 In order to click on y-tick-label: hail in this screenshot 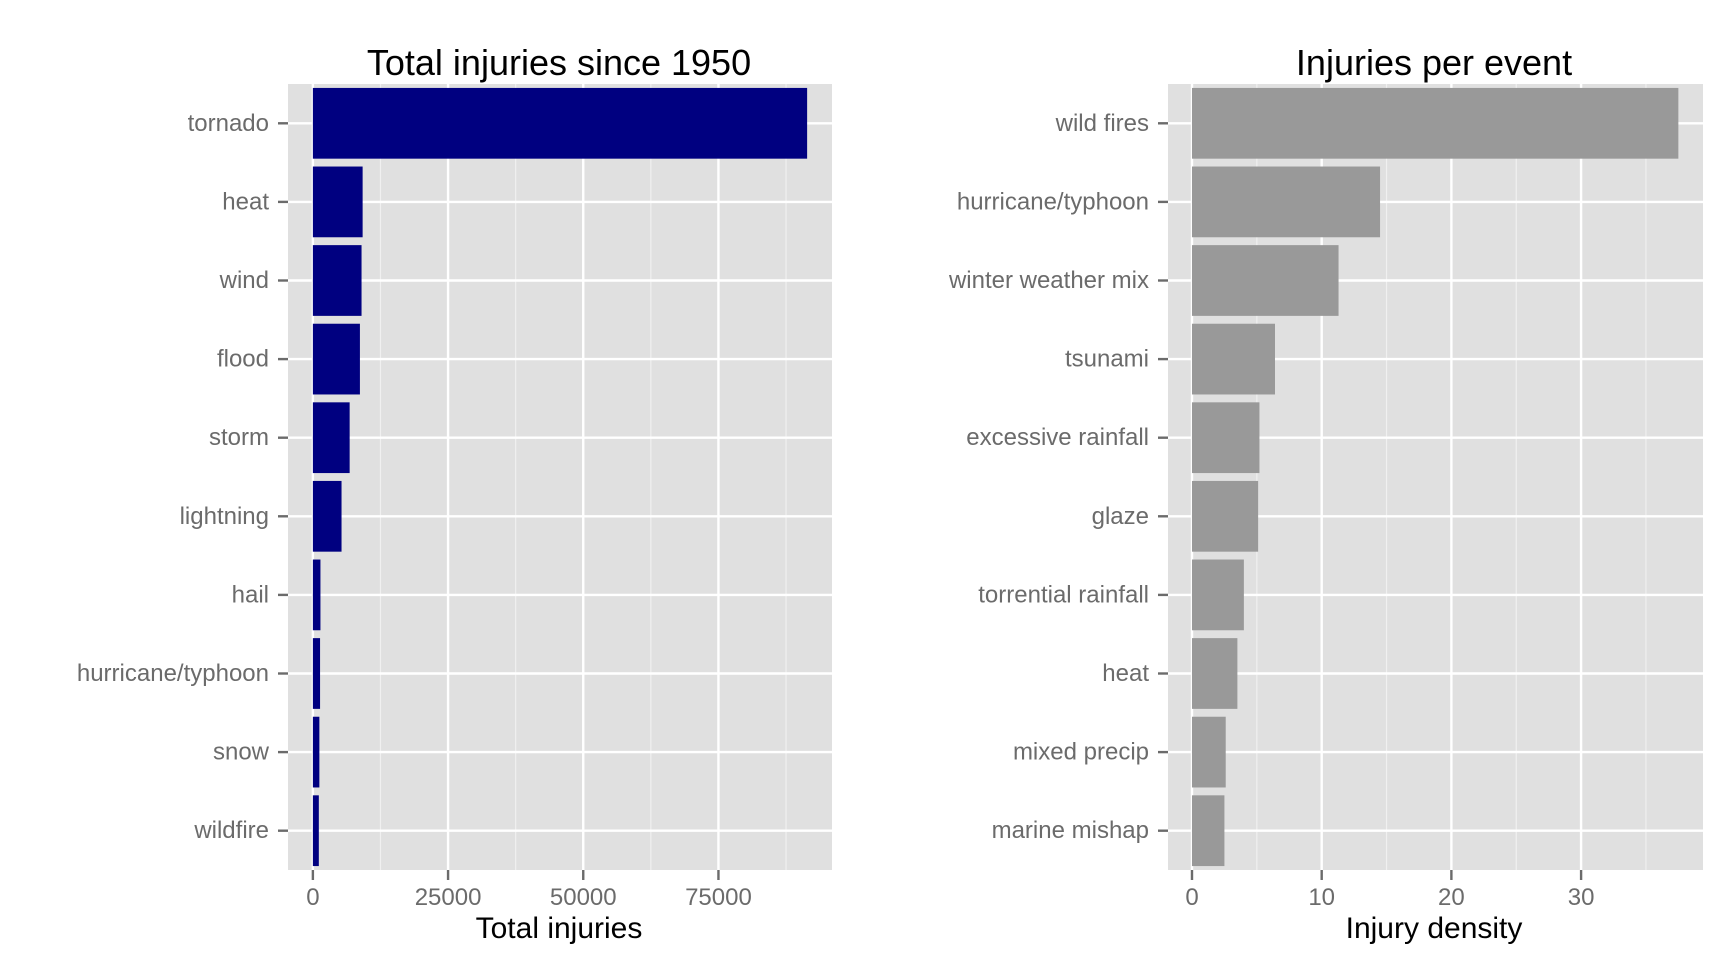, I will do `click(250, 594)`.